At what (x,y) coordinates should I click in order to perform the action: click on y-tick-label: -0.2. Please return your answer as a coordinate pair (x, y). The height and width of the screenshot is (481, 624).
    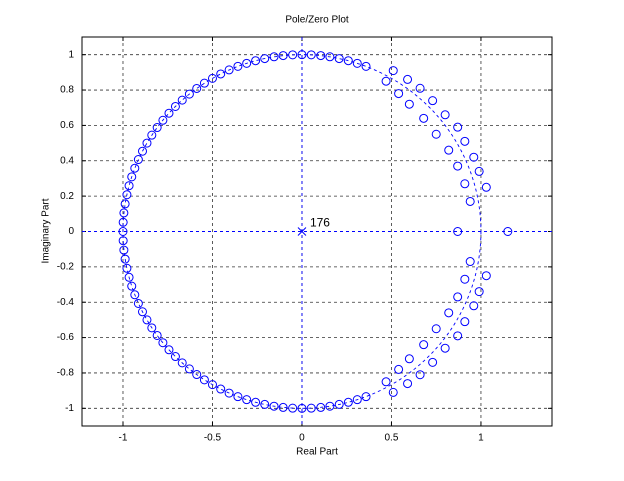
    Looking at the image, I should click on (66, 267).